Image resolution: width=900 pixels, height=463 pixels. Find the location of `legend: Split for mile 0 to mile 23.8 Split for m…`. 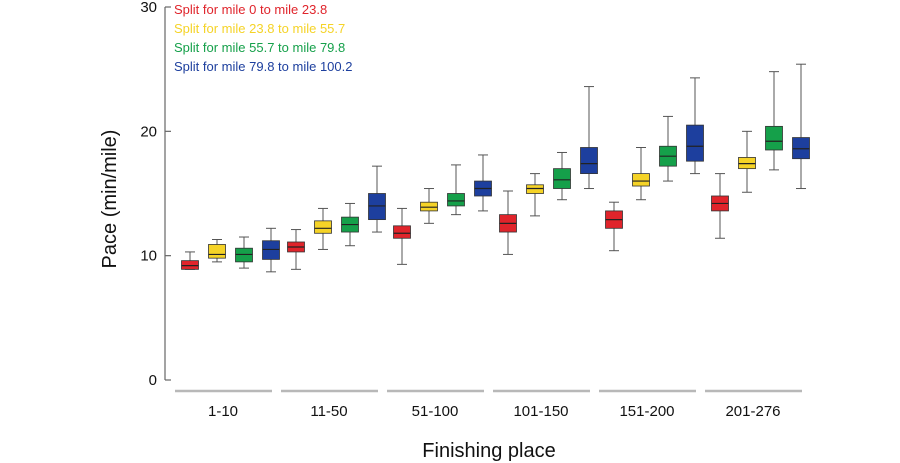

legend: Split for mile 0 to mile 23.8 Split for m… is located at coordinates (263, 38).